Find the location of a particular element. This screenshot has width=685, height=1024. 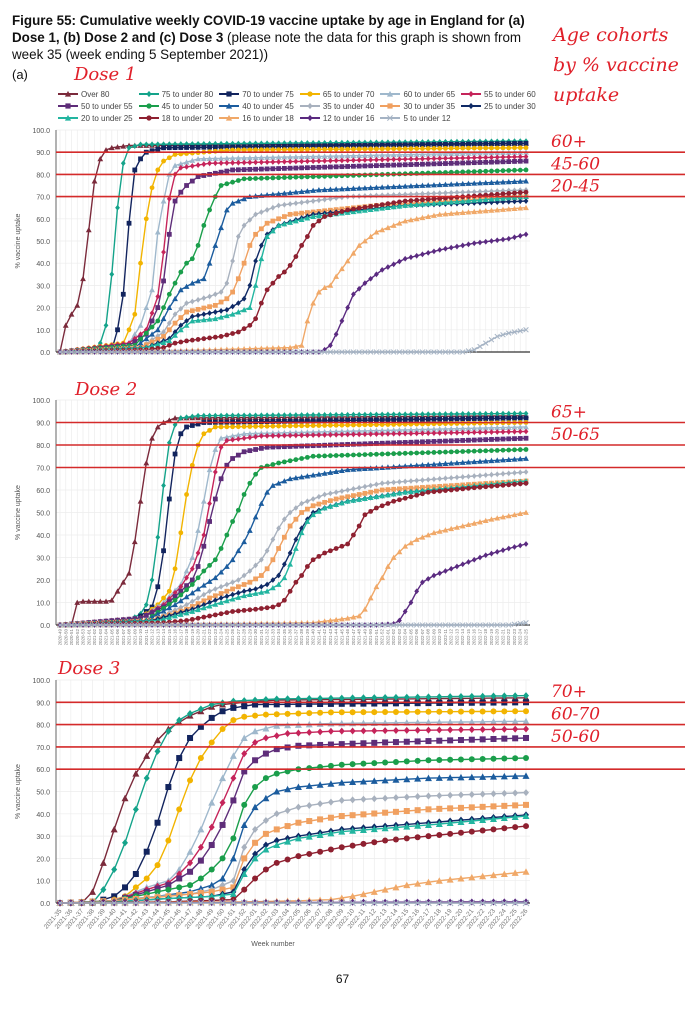

x-tick-label: 2022-17 is located at coordinates (479, 637).